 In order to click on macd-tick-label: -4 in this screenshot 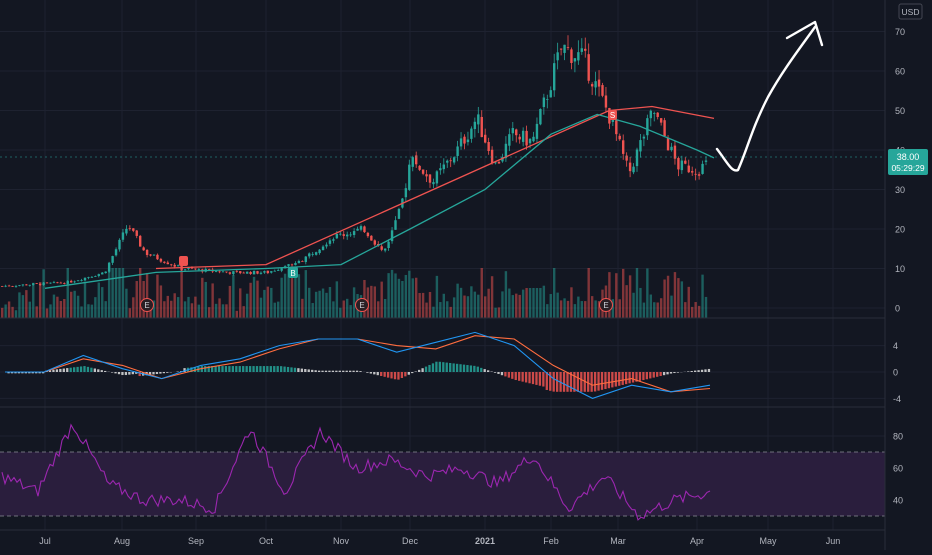, I will do `click(897, 399)`.